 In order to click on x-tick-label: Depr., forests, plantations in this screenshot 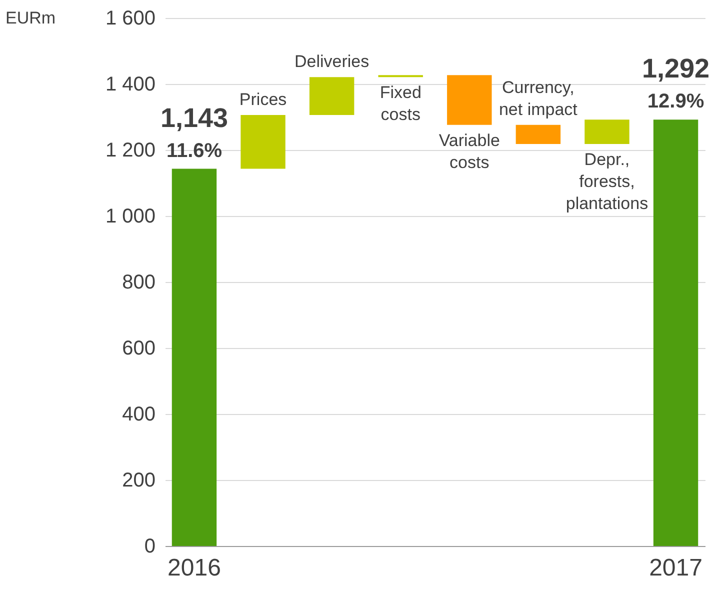, I will do `click(607, 182)`.